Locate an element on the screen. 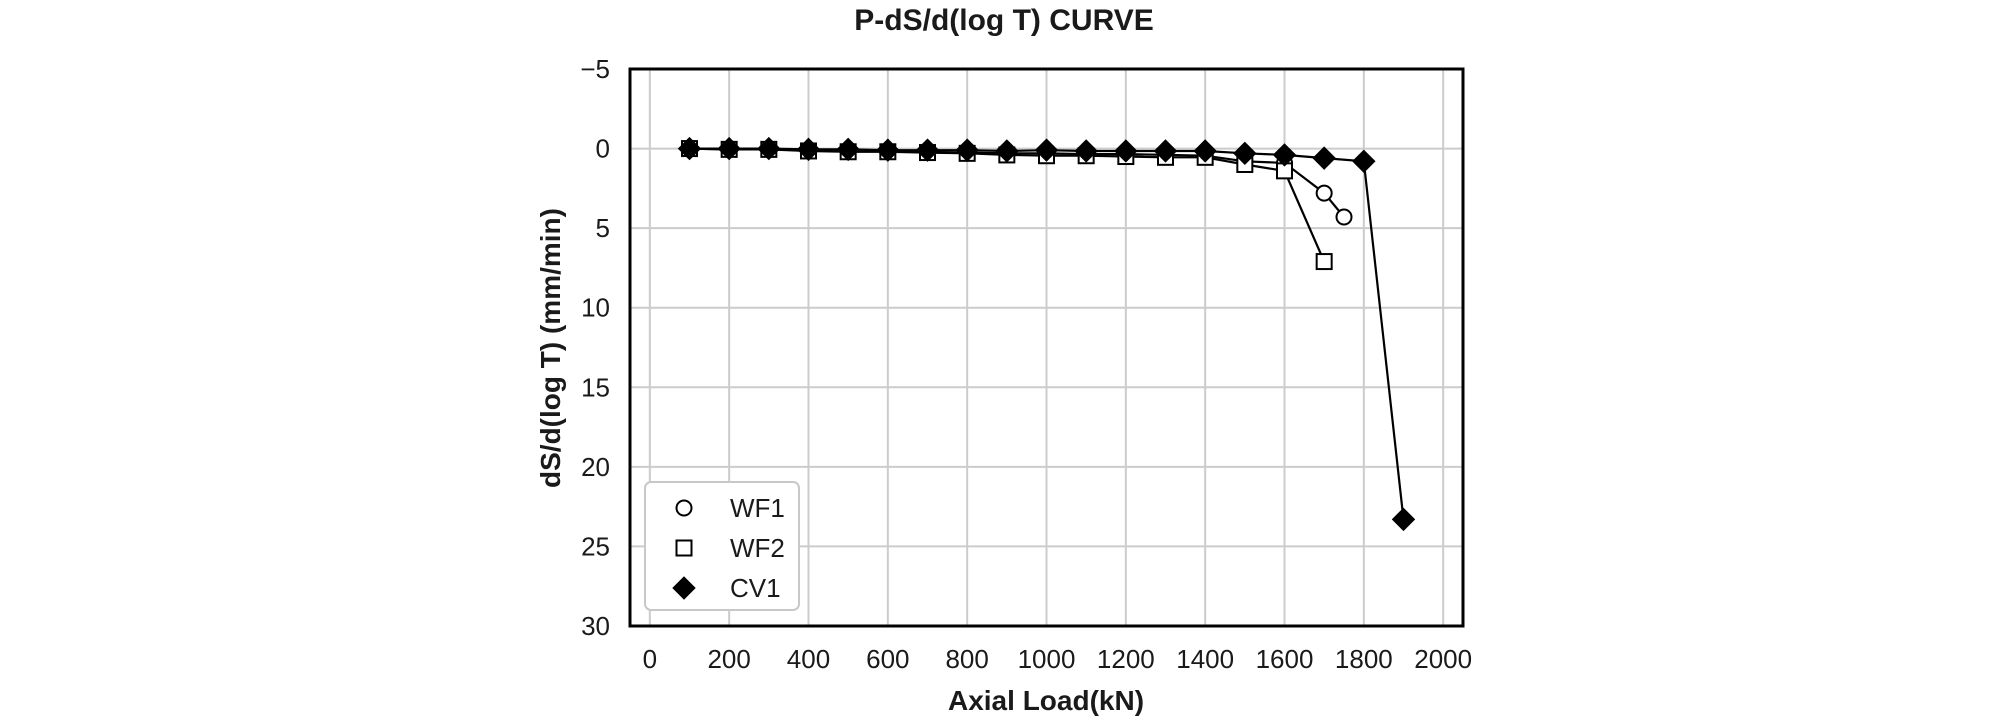  x-tick-label: 600 is located at coordinates (887, 659).